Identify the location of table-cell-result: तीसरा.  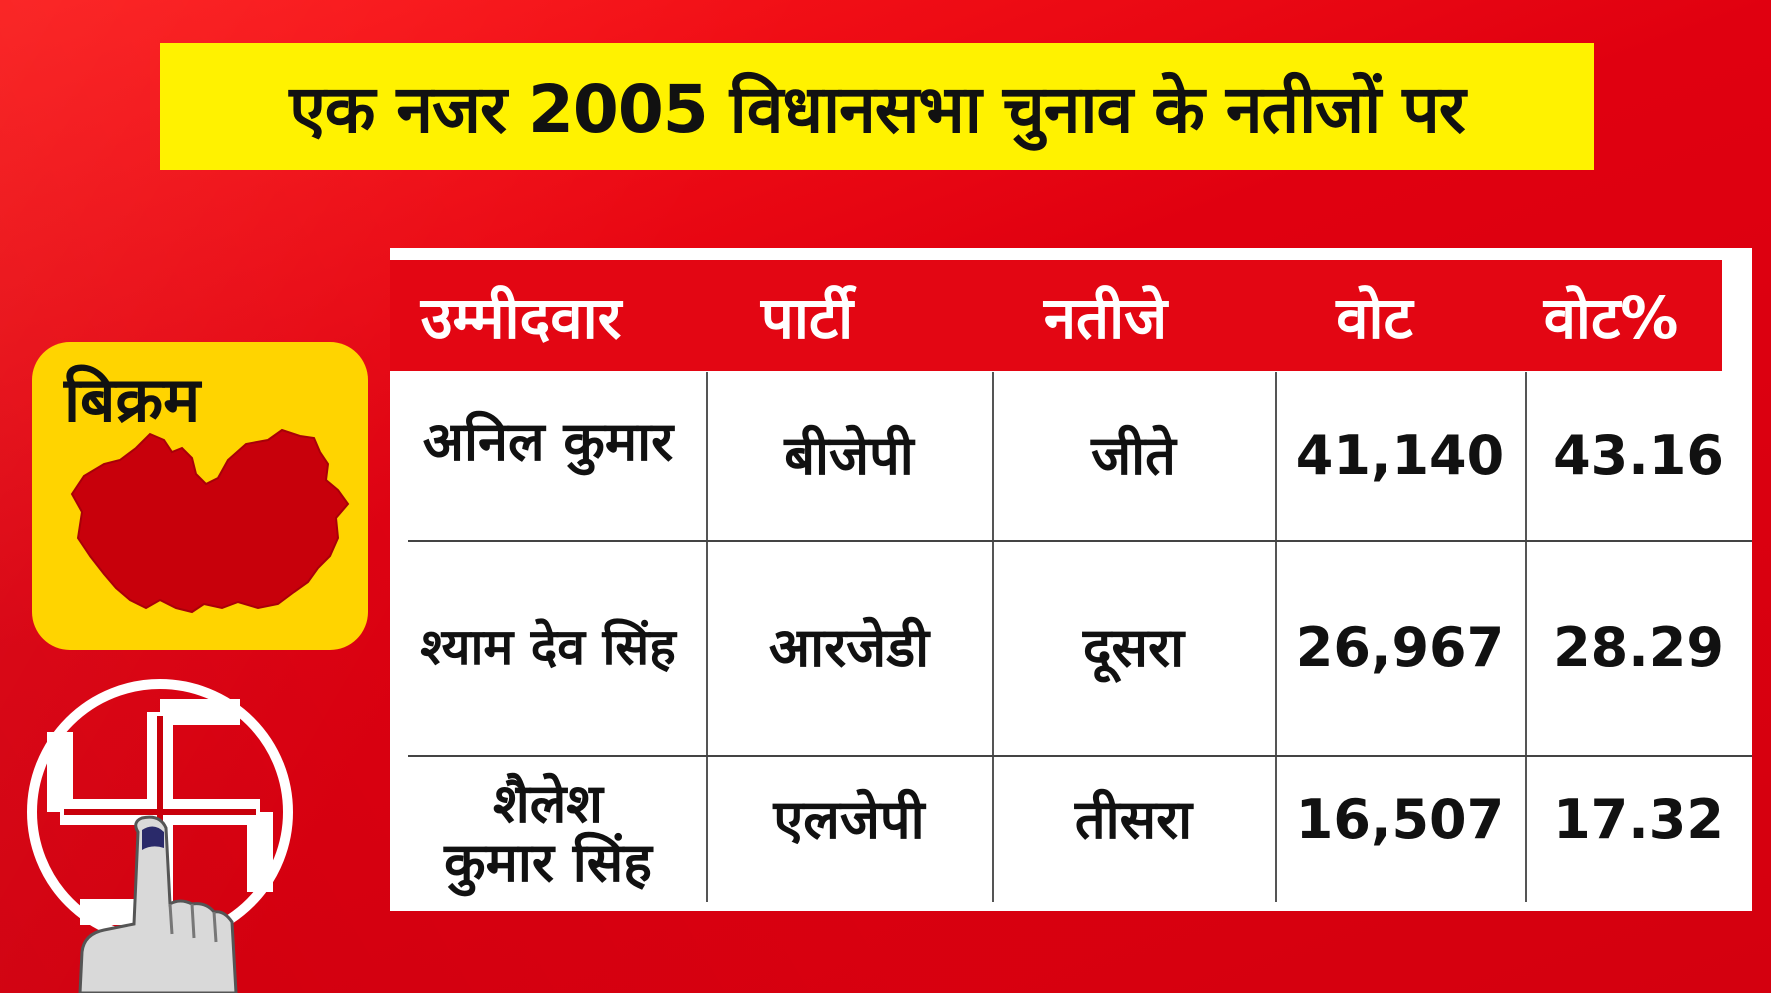
(1133, 820).